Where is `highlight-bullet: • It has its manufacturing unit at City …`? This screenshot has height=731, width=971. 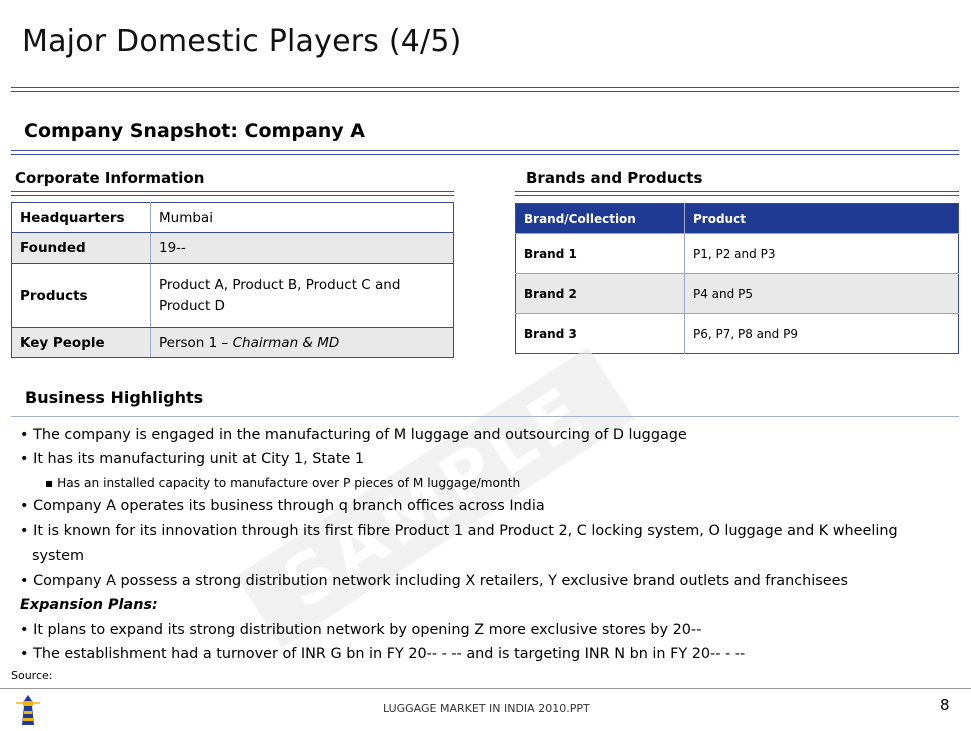 highlight-bullet: • It has its manufacturing unit at City … is located at coordinates (192, 459).